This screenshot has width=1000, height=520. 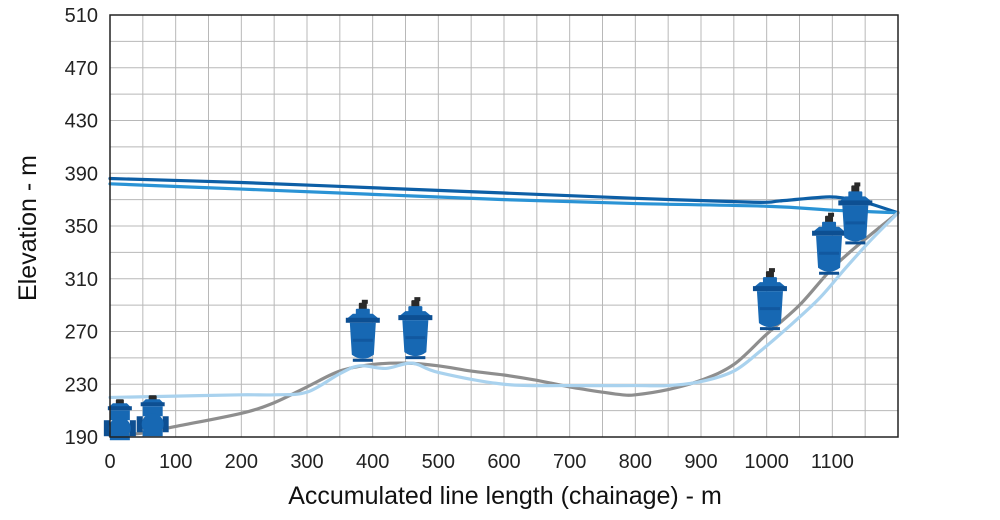 What do you see at coordinates (503, 462) in the screenshot?
I see `x-tick-label: 600` at bounding box center [503, 462].